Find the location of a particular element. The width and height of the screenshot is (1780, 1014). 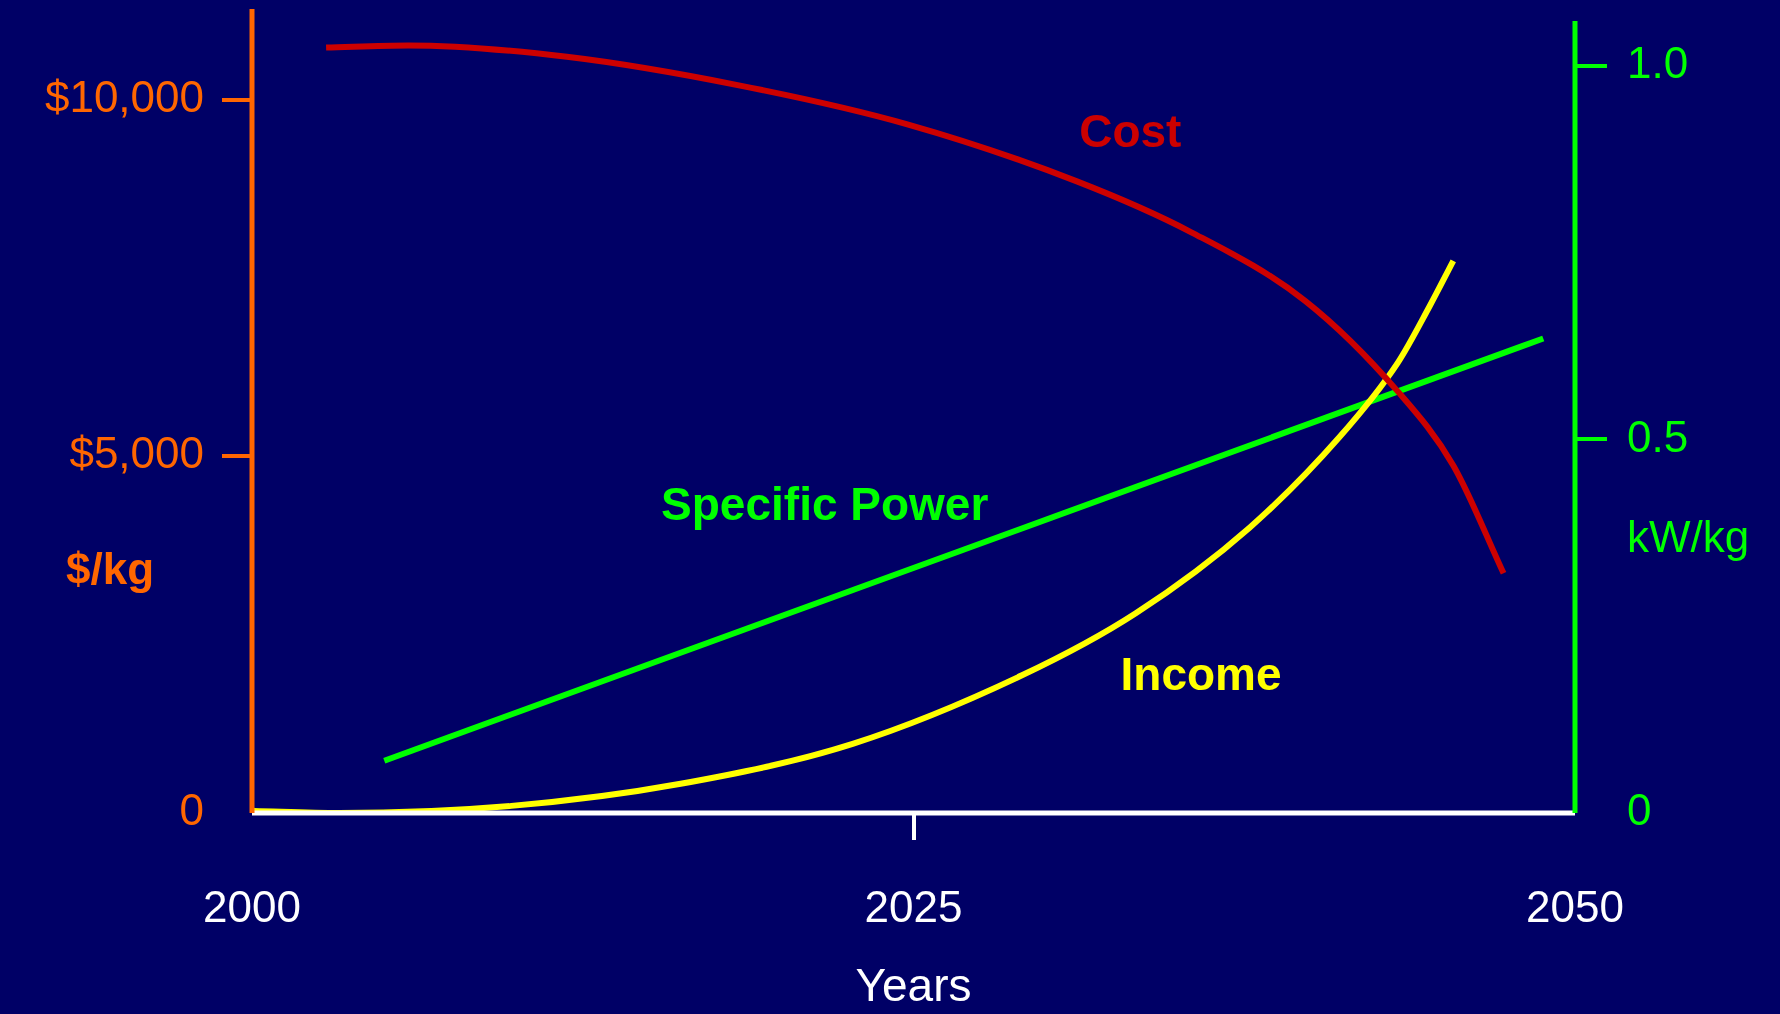

y-tick-label: 0 is located at coordinates (191, 810).